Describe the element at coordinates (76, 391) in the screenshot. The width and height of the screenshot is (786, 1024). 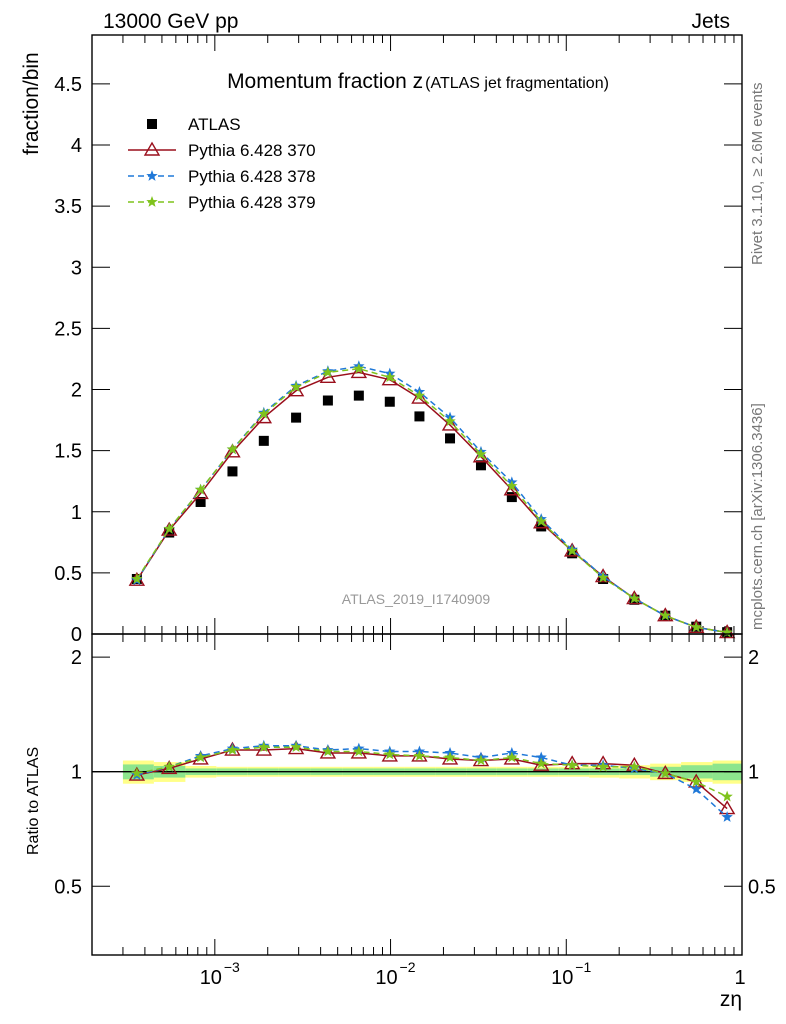
I see `main-ytick-label: 2` at that location.